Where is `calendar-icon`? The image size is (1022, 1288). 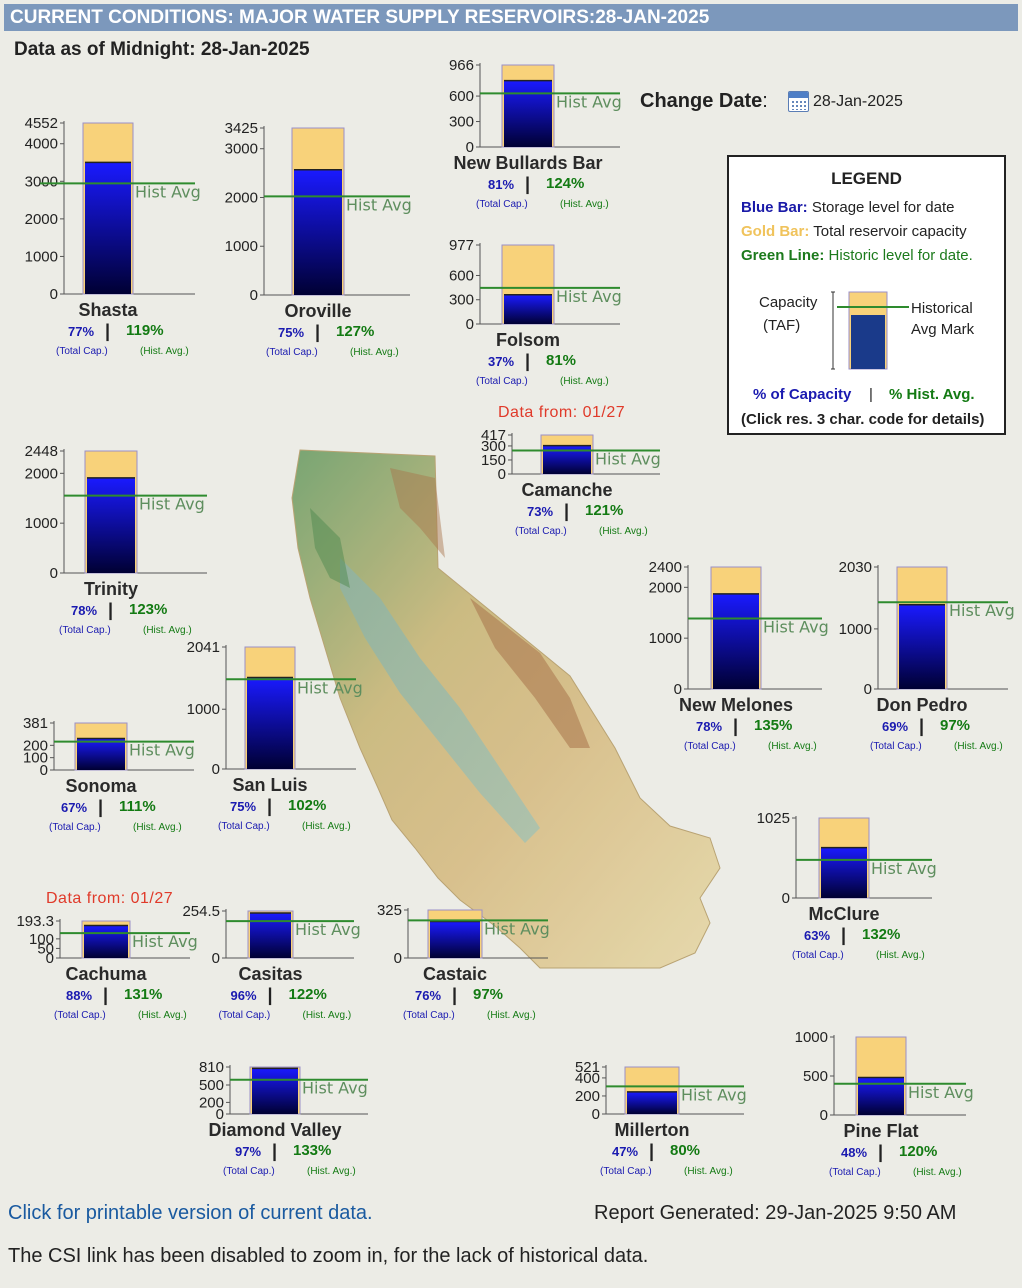
calendar-icon is located at coordinates (798, 101).